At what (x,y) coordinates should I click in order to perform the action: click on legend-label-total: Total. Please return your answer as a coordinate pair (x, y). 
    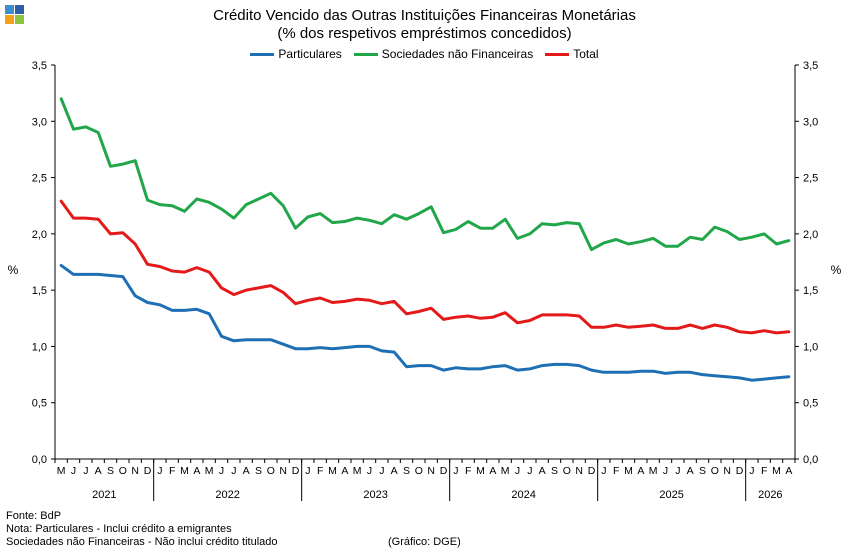
    Looking at the image, I should click on (586, 54).